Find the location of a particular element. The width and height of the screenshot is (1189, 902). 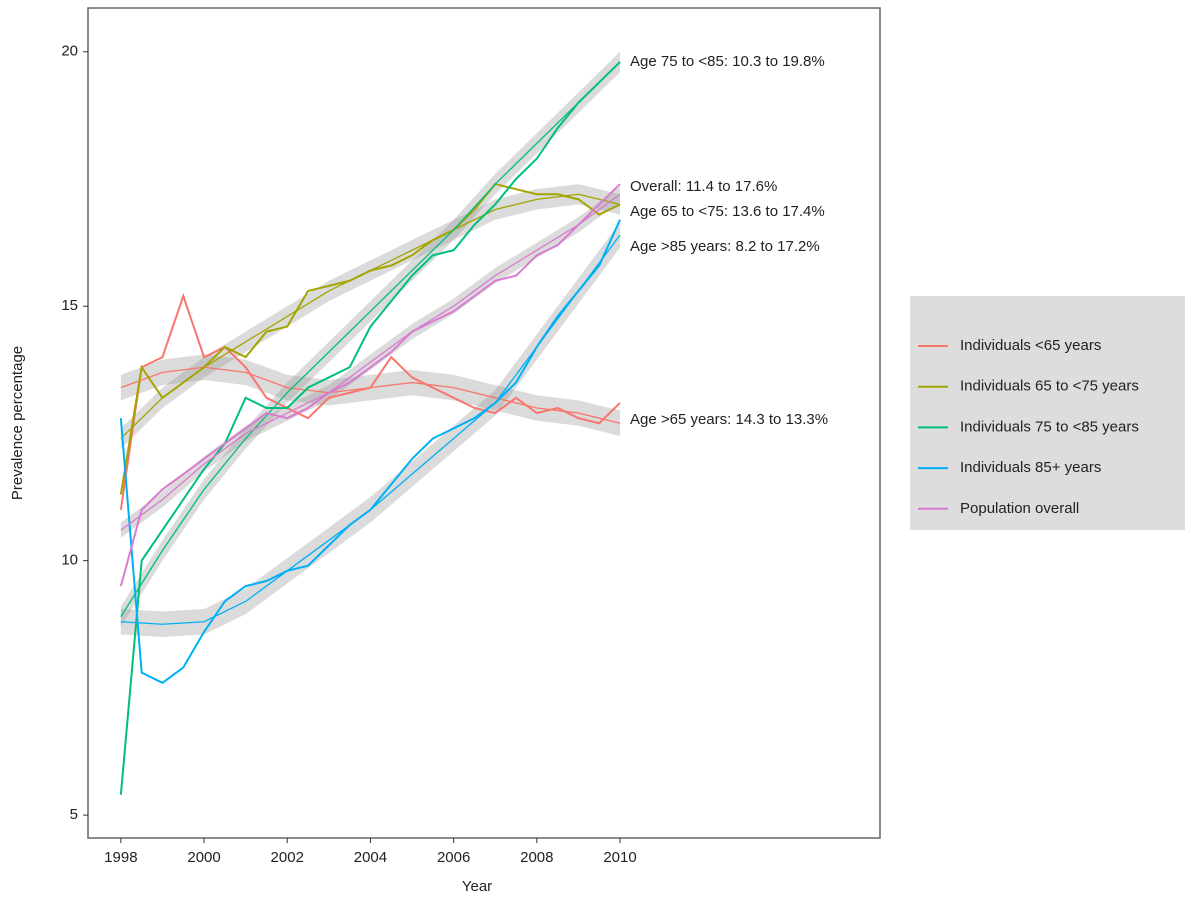

annotation: Age 65 to <75: 13.6 to 17.4% is located at coordinates (727, 211).